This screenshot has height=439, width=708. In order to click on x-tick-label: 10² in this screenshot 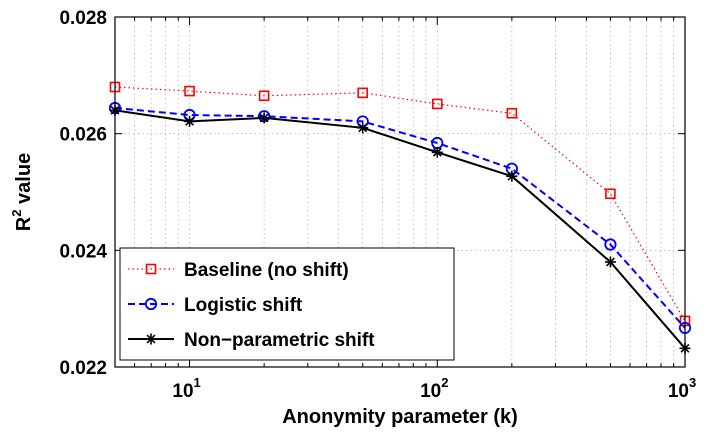, I will do `click(434, 388)`.